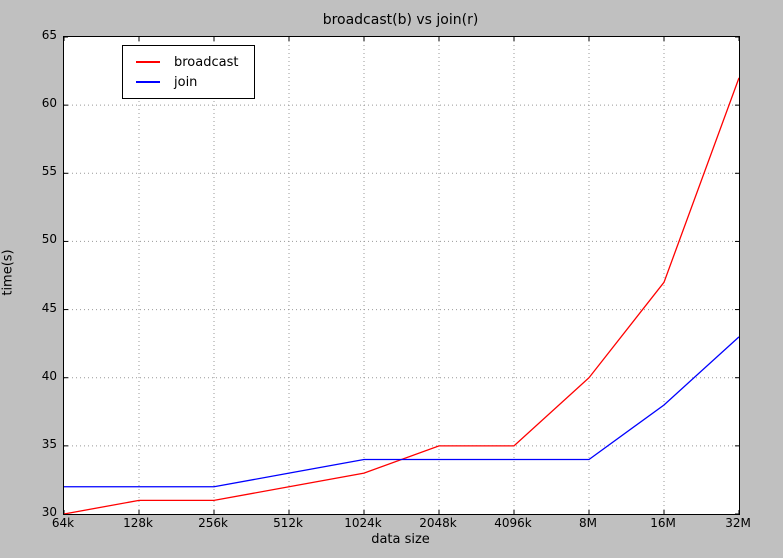  Describe the element at coordinates (363, 523) in the screenshot. I see `x-tick-label: 1024k` at that location.